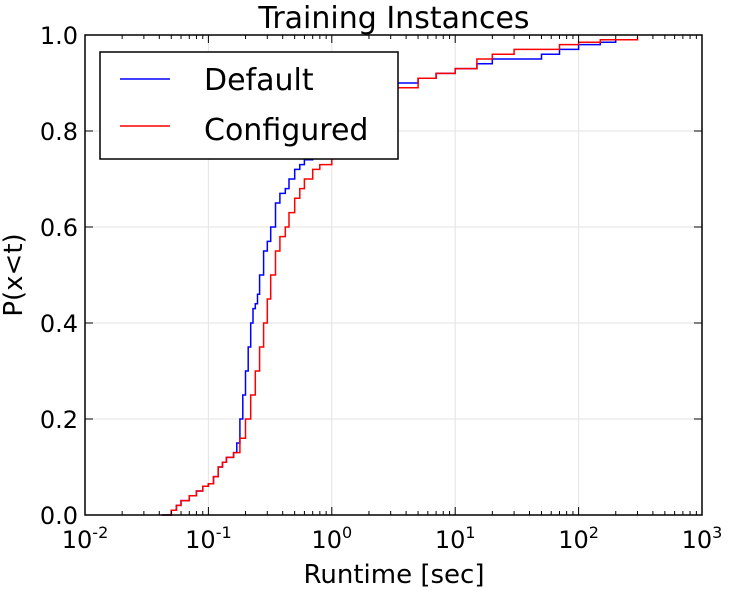 The height and width of the screenshot is (590, 729). What do you see at coordinates (286, 130) in the screenshot?
I see `legend-label-configured: Configured` at bounding box center [286, 130].